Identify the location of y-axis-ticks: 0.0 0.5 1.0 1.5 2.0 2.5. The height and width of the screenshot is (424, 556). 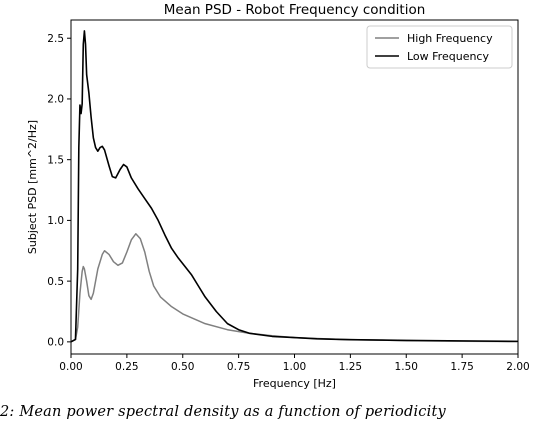
(59, 191).